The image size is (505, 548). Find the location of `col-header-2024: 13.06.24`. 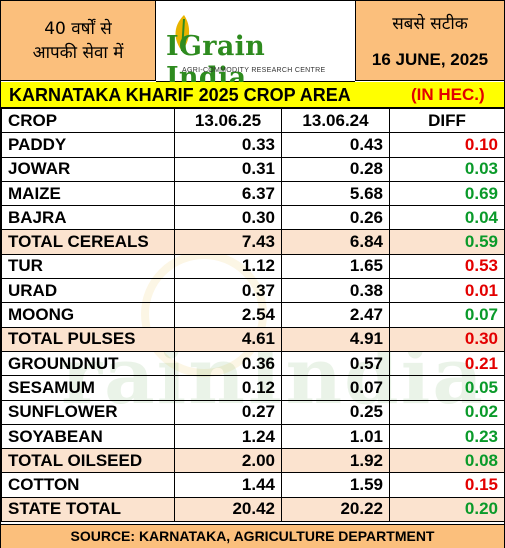

col-header-2024: 13.06.24 is located at coordinates (335, 120).